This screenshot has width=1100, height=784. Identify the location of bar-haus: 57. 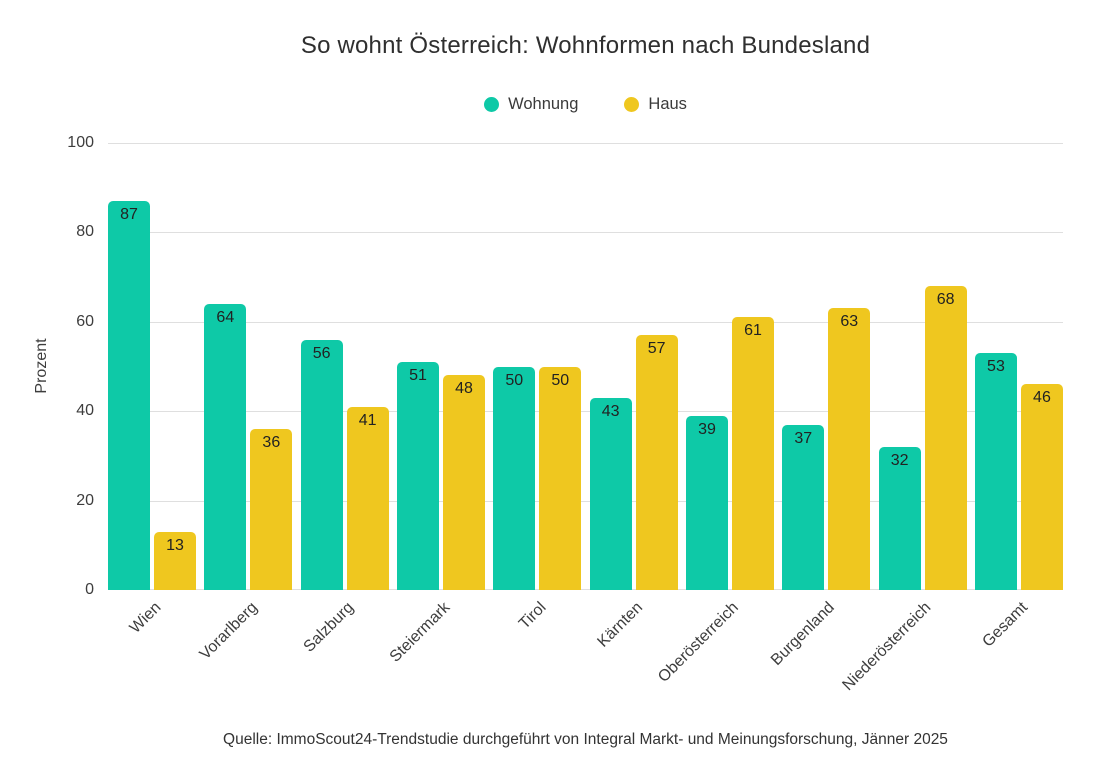
(656, 462).